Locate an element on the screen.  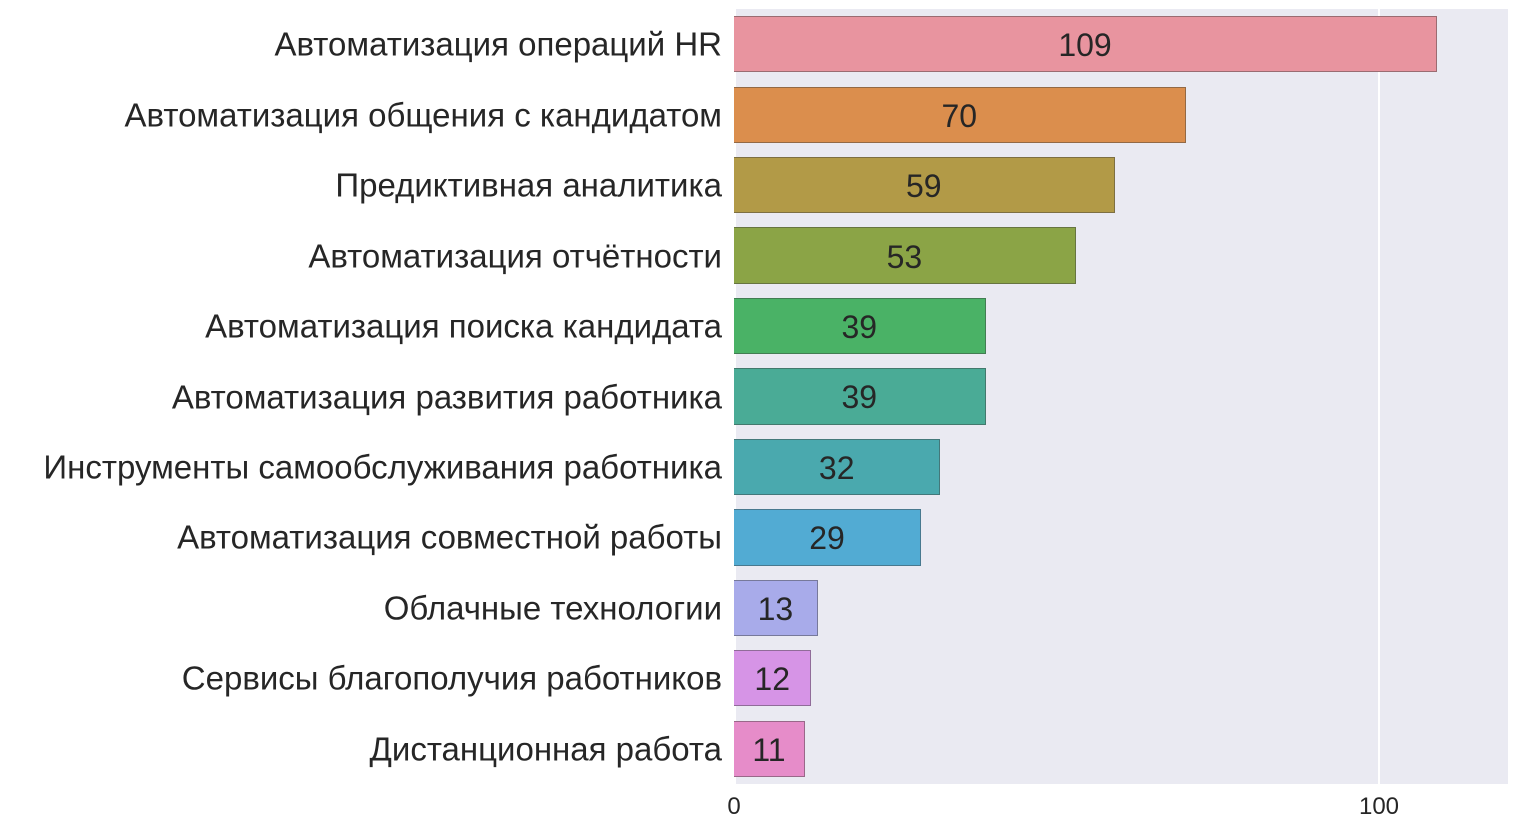
bar: 109 is located at coordinates (1086, 44).